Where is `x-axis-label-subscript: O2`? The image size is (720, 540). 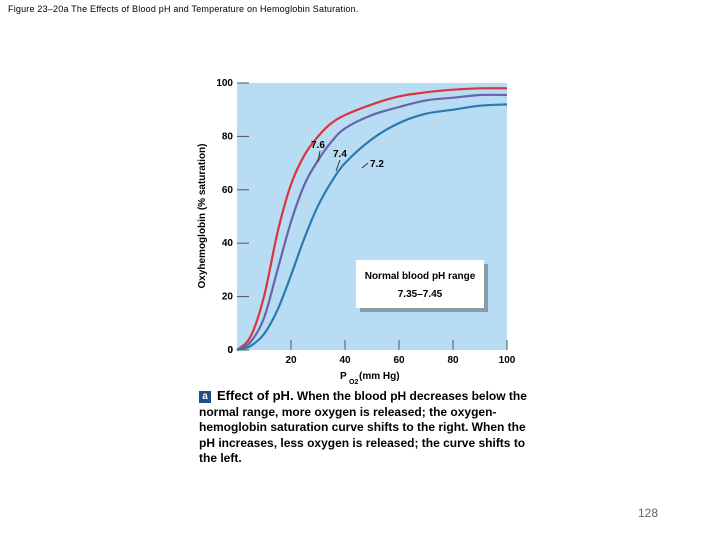
x-axis-label-subscript: O2 is located at coordinates (353, 382).